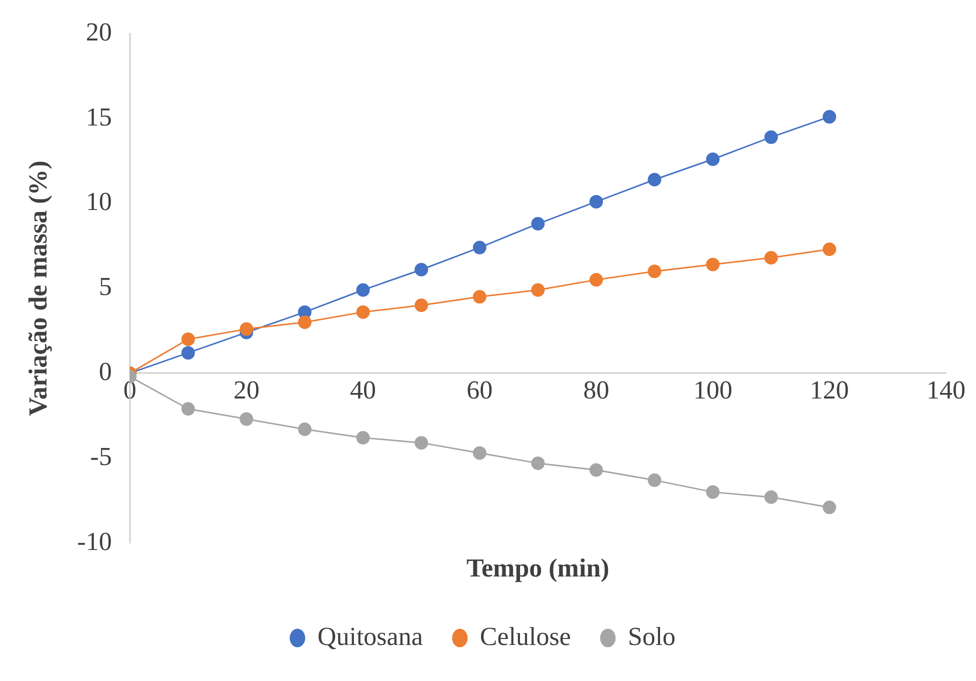  I want to click on y-tick-label: 0, so click(105, 371).